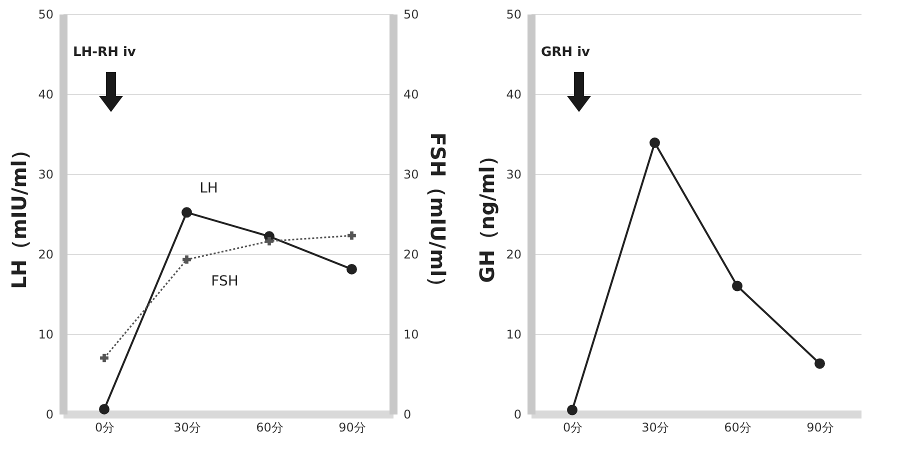 This screenshot has width=917, height=457. What do you see at coordinates (566, 52) in the screenshot?
I see `annotation: GRH iv` at bounding box center [566, 52].